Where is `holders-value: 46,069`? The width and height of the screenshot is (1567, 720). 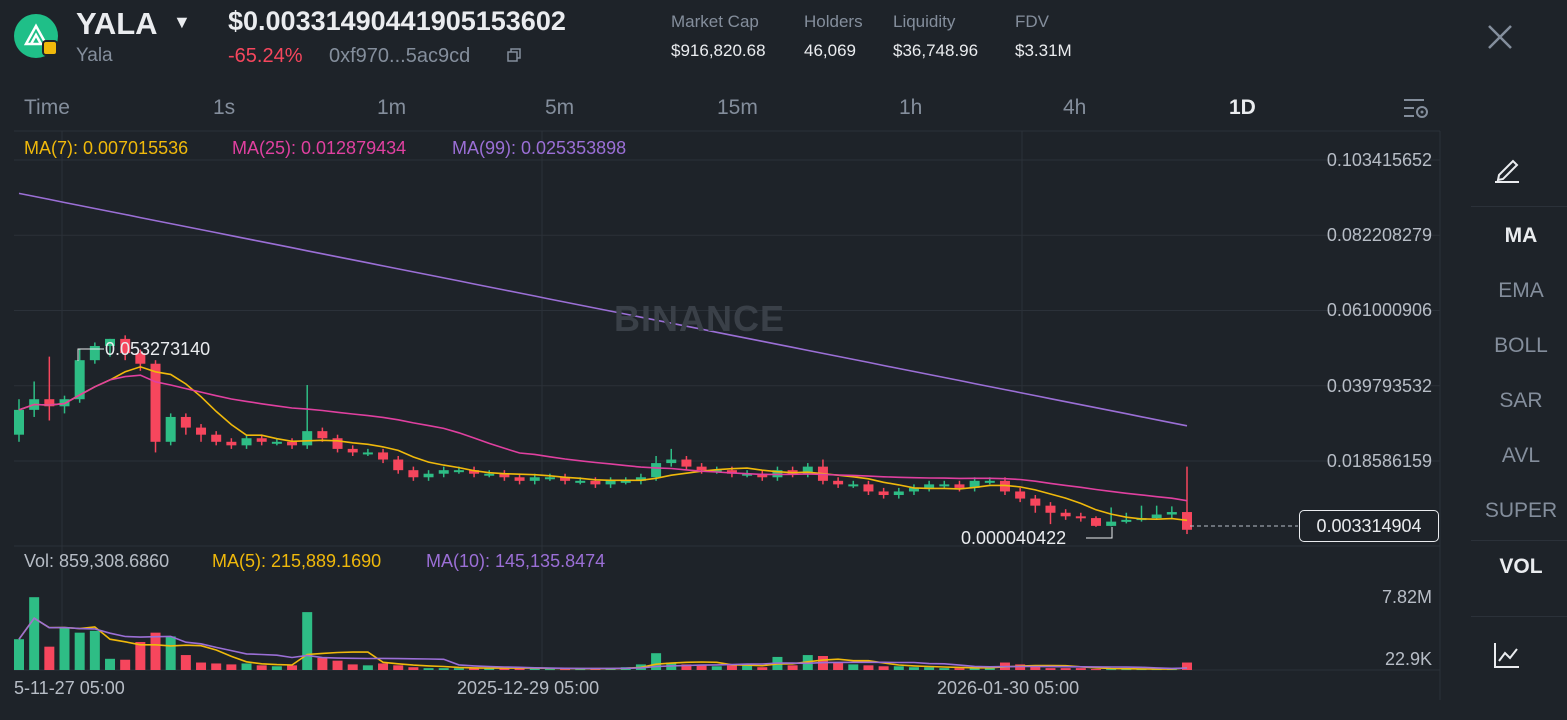 holders-value: 46,069 is located at coordinates (830, 50).